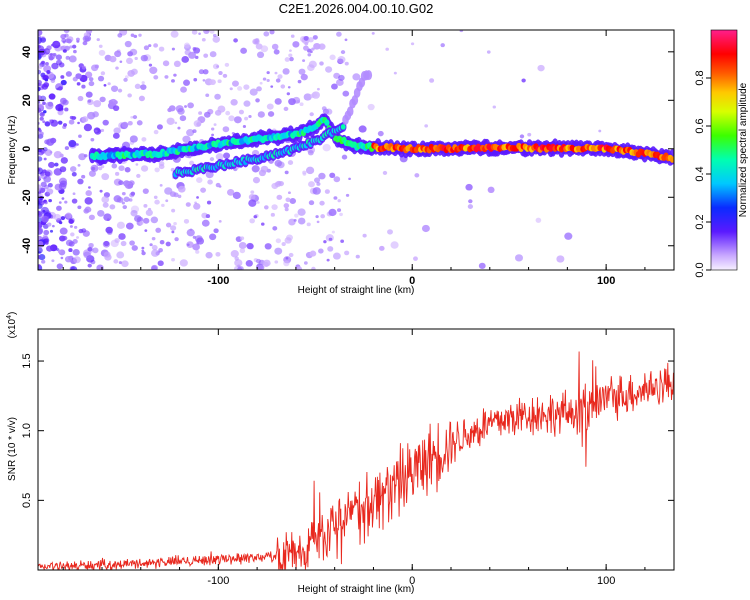 This screenshot has width=750, height=600. Describe the element at coordinates (606, 281) in the screenshot. I see `x-tick-label: 100` at that location.